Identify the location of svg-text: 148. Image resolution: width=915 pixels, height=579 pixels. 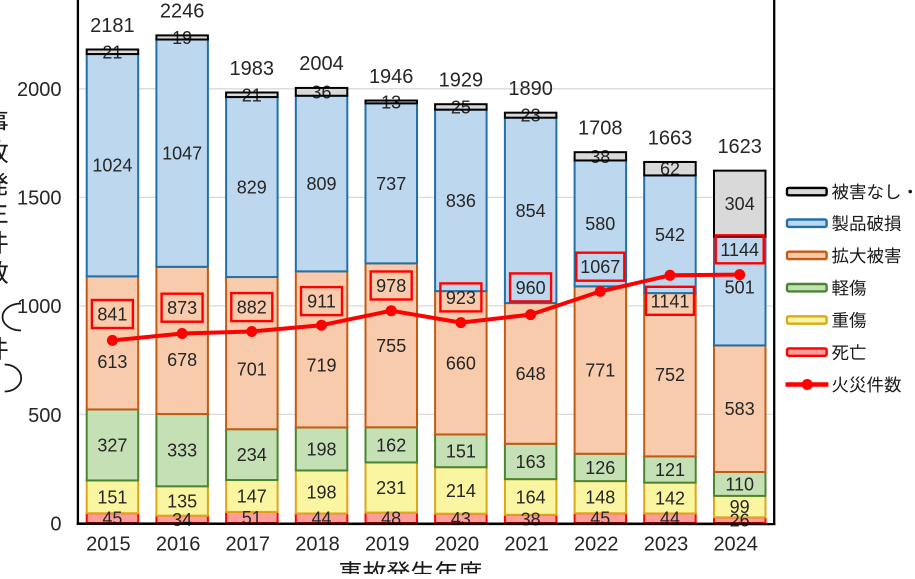
(600, 498).